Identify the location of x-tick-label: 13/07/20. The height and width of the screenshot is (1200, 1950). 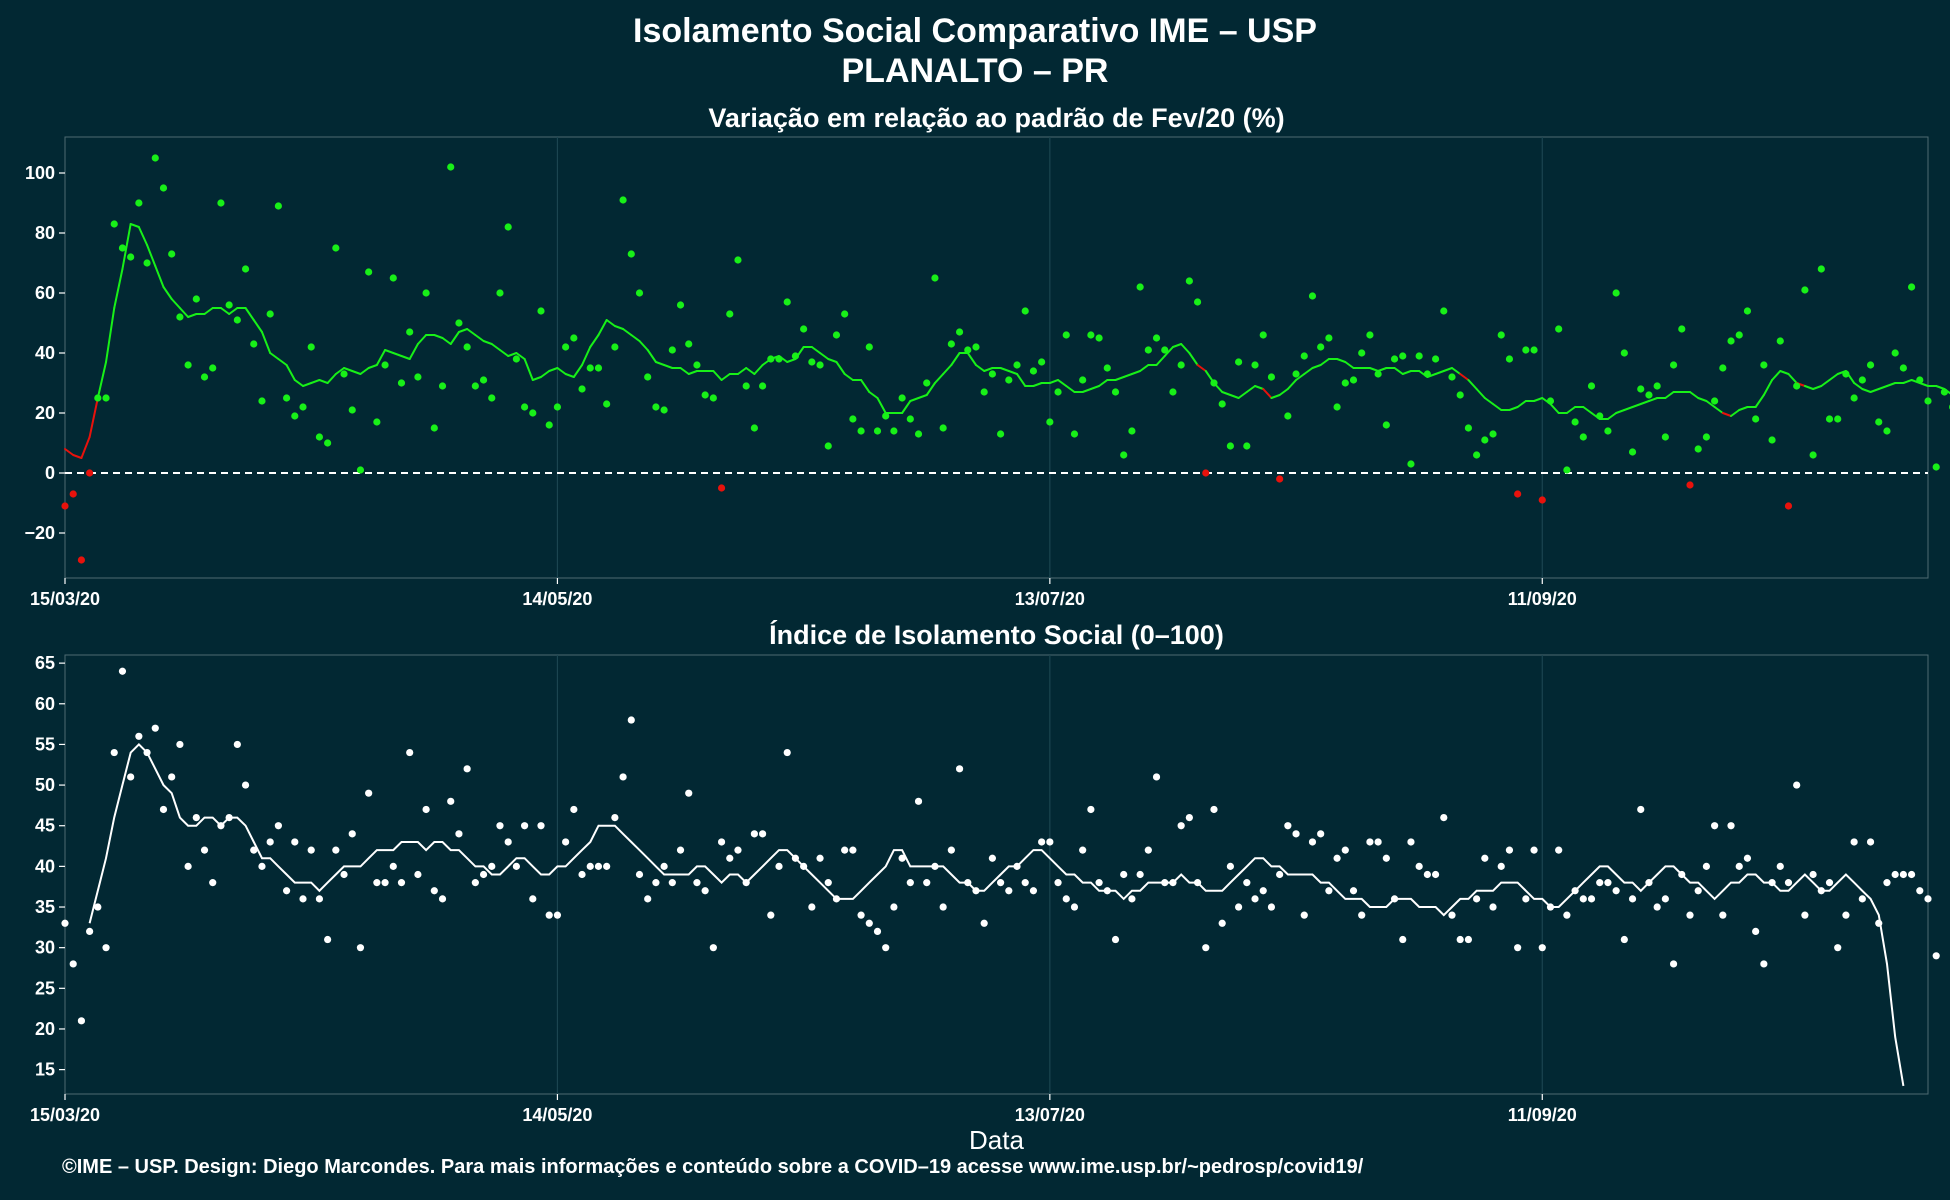
(1050, 1115).